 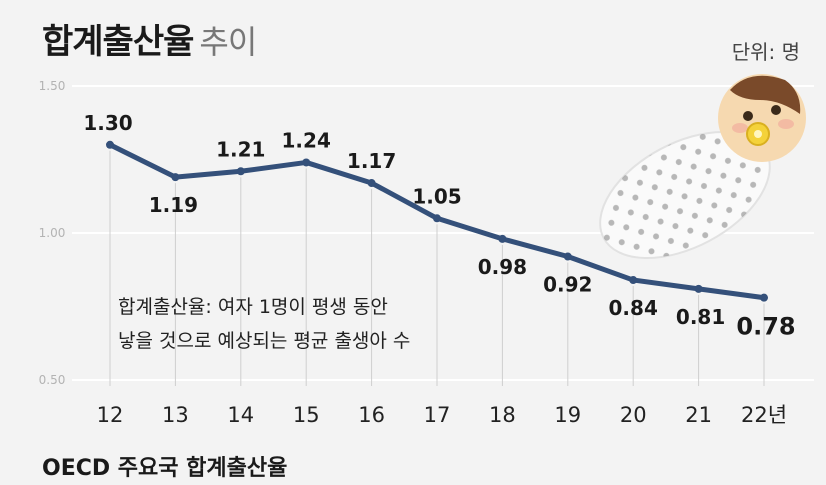 What do you see at coordinates (567, 285) in the screenshot?
I see `data-label: 0.92` at bounding box center [567, 285].